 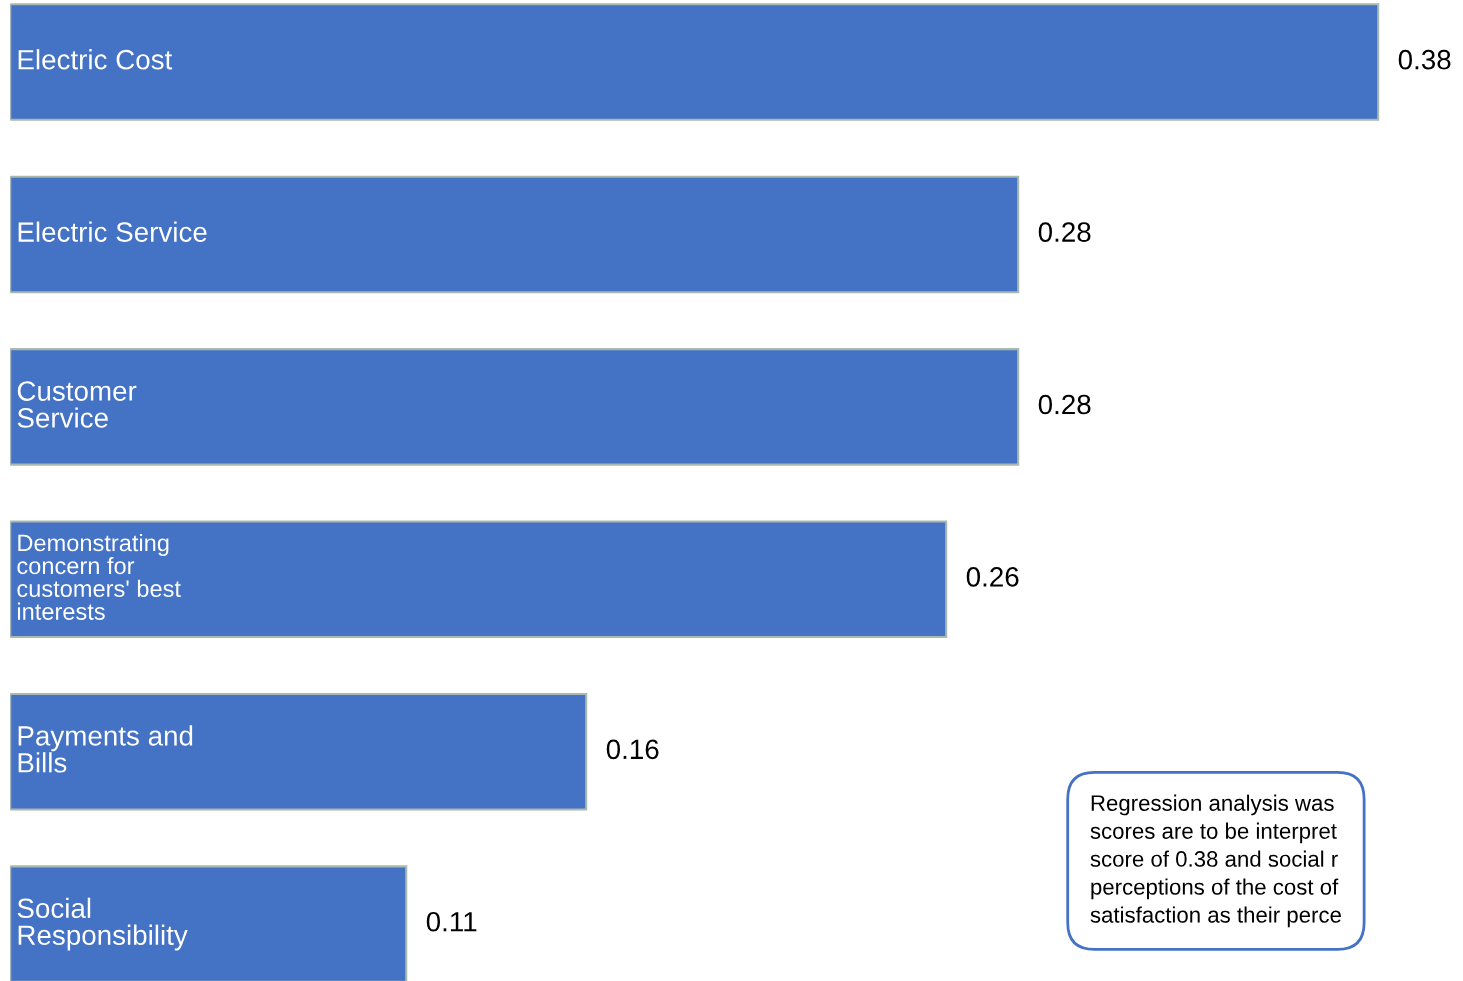 I want to click on y-tick-label: Social Responsibility, so click(x=102, y=924).